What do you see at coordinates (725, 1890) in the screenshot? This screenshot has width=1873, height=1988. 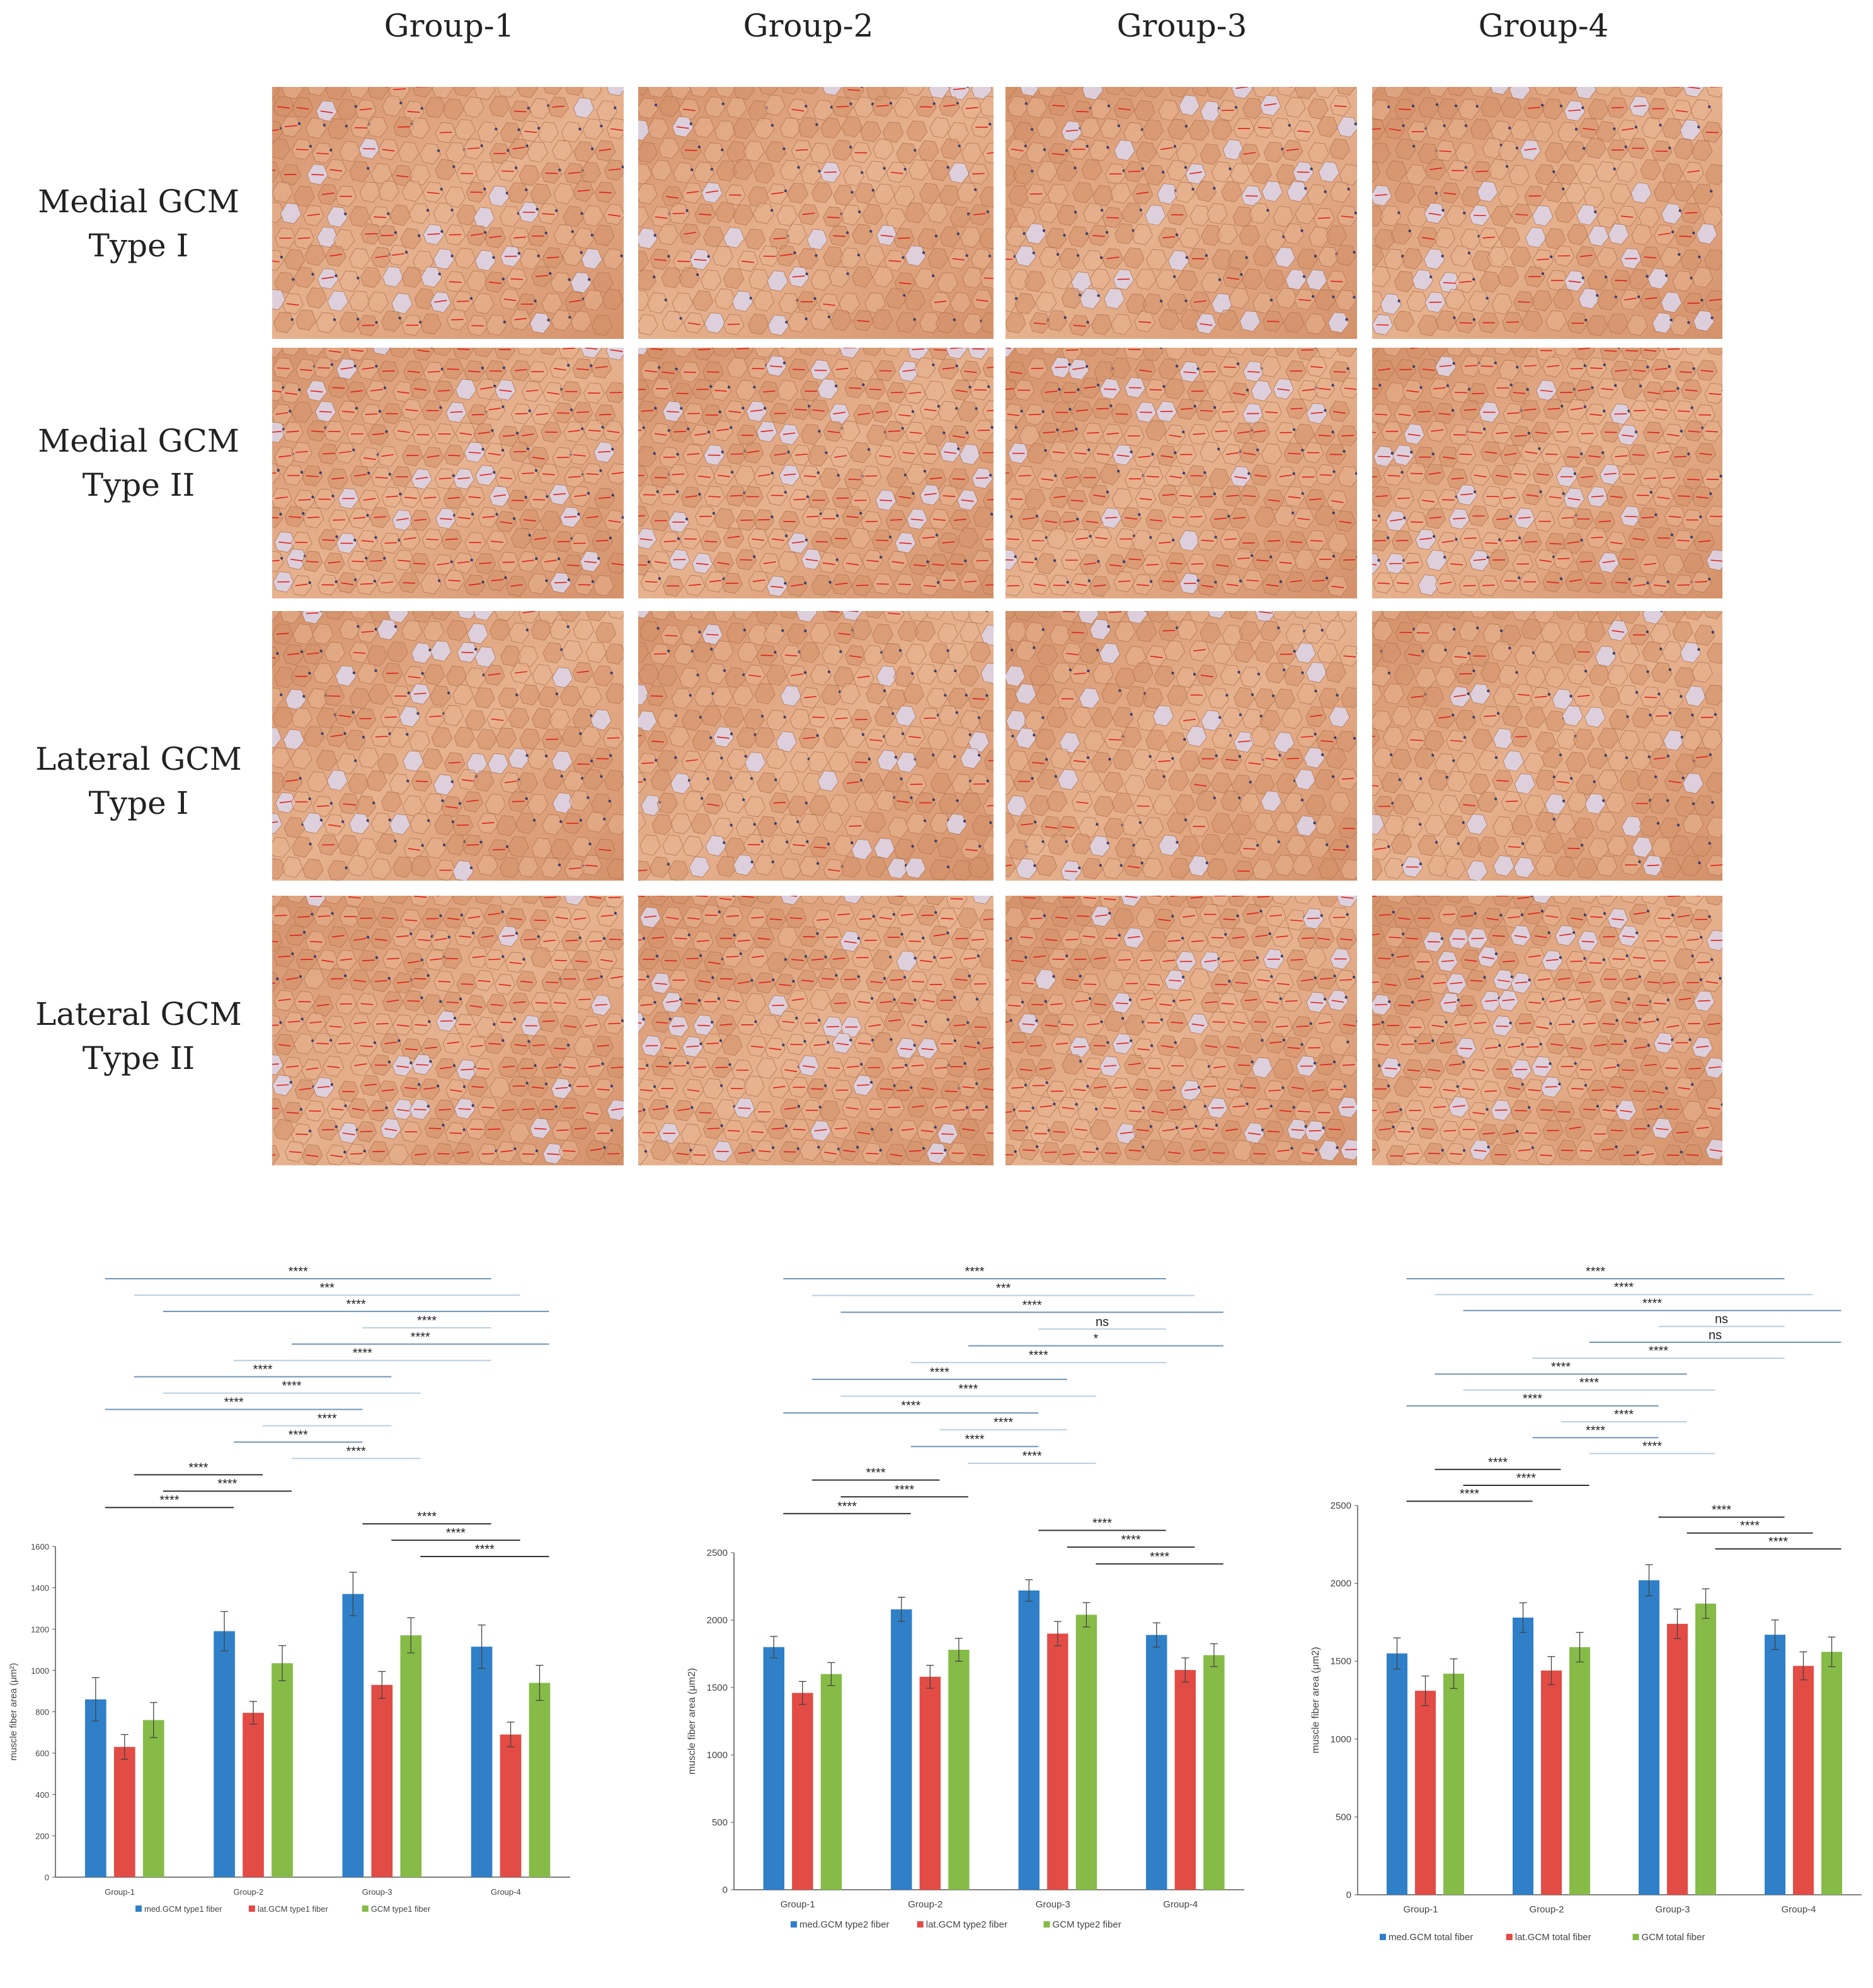 I see `y-tick-label: 0` at bounding box center [725, 1890].